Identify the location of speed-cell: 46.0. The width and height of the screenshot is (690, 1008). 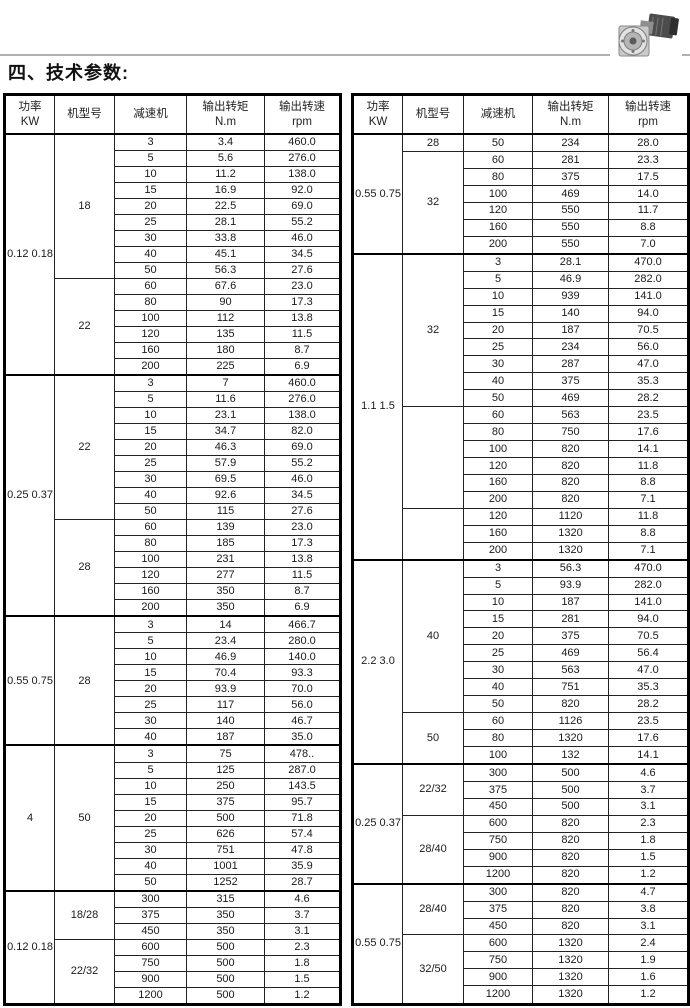
(302, 239).